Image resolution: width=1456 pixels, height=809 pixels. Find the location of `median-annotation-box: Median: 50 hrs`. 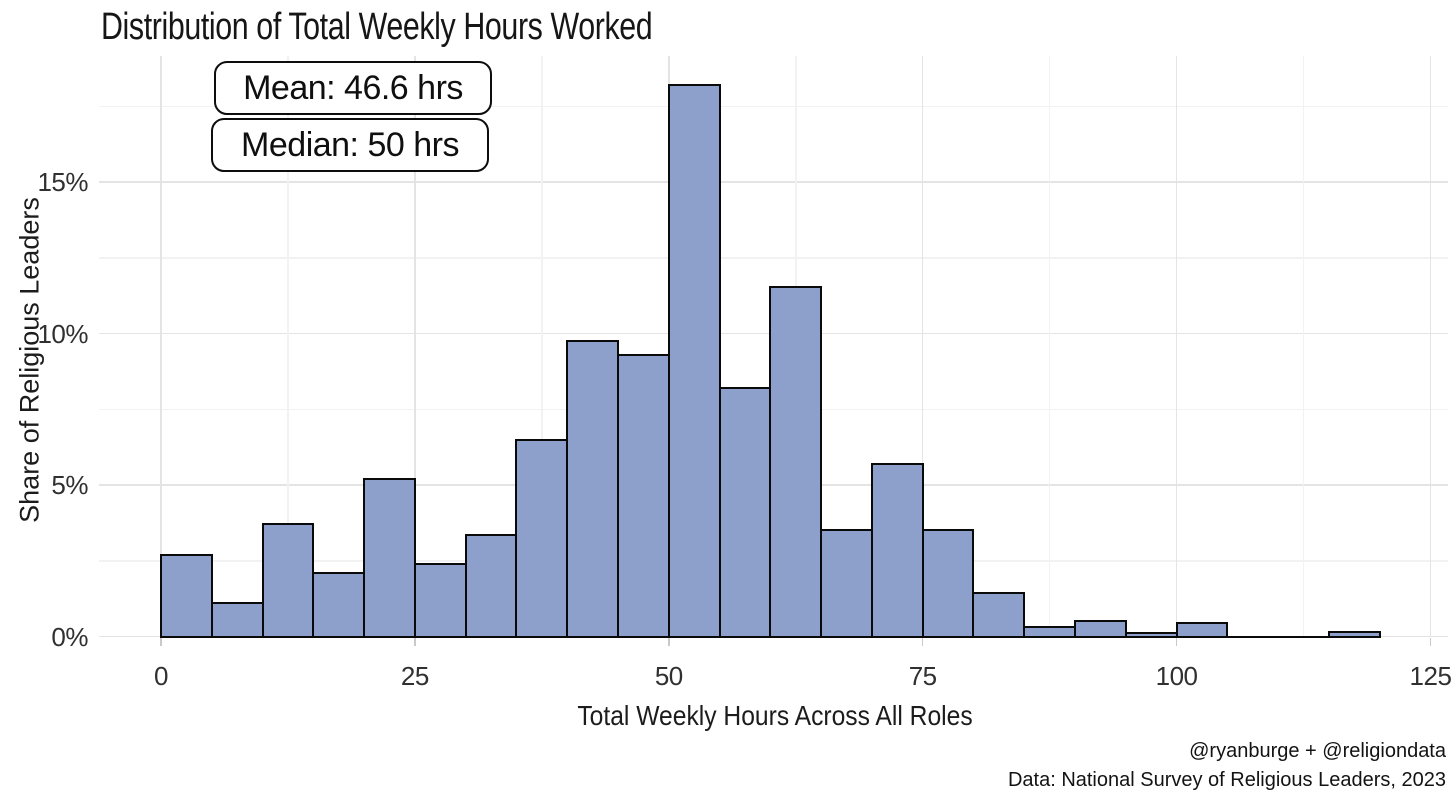

median-annotation-box: Median: 50 hrs is located at coordinates (350, 145).